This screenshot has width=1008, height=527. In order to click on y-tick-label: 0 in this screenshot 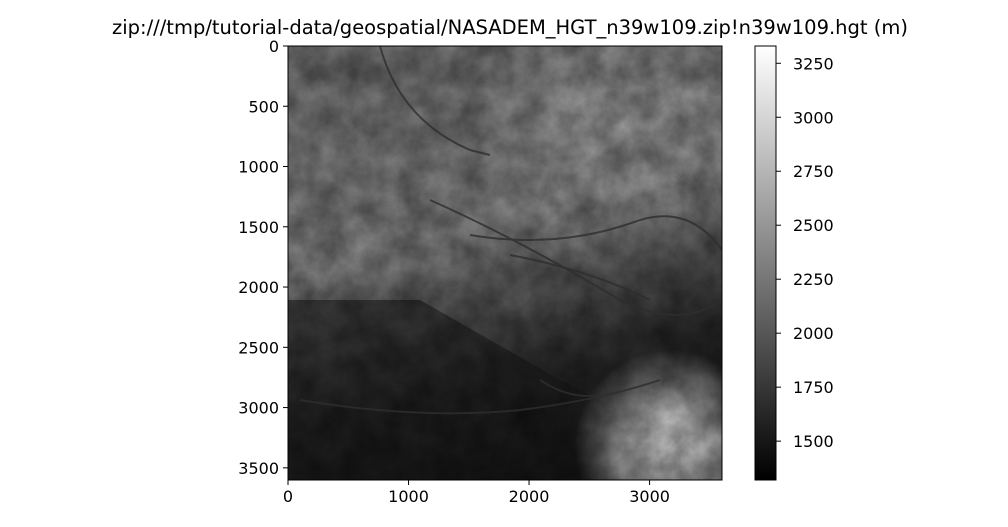, I will do `click(274, 46)`.